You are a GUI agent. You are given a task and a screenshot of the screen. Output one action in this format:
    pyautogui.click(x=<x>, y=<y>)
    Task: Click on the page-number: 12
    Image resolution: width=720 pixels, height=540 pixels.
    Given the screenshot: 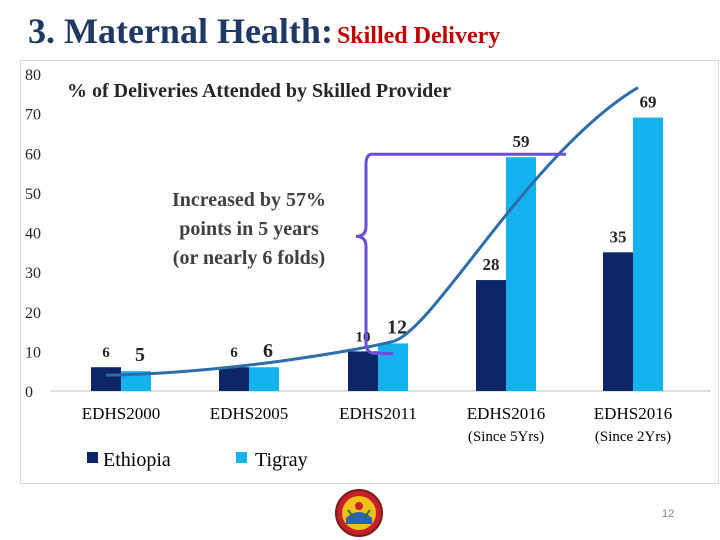 What is the action you would take?
    pyautogui.click(x=668, y=514)
    